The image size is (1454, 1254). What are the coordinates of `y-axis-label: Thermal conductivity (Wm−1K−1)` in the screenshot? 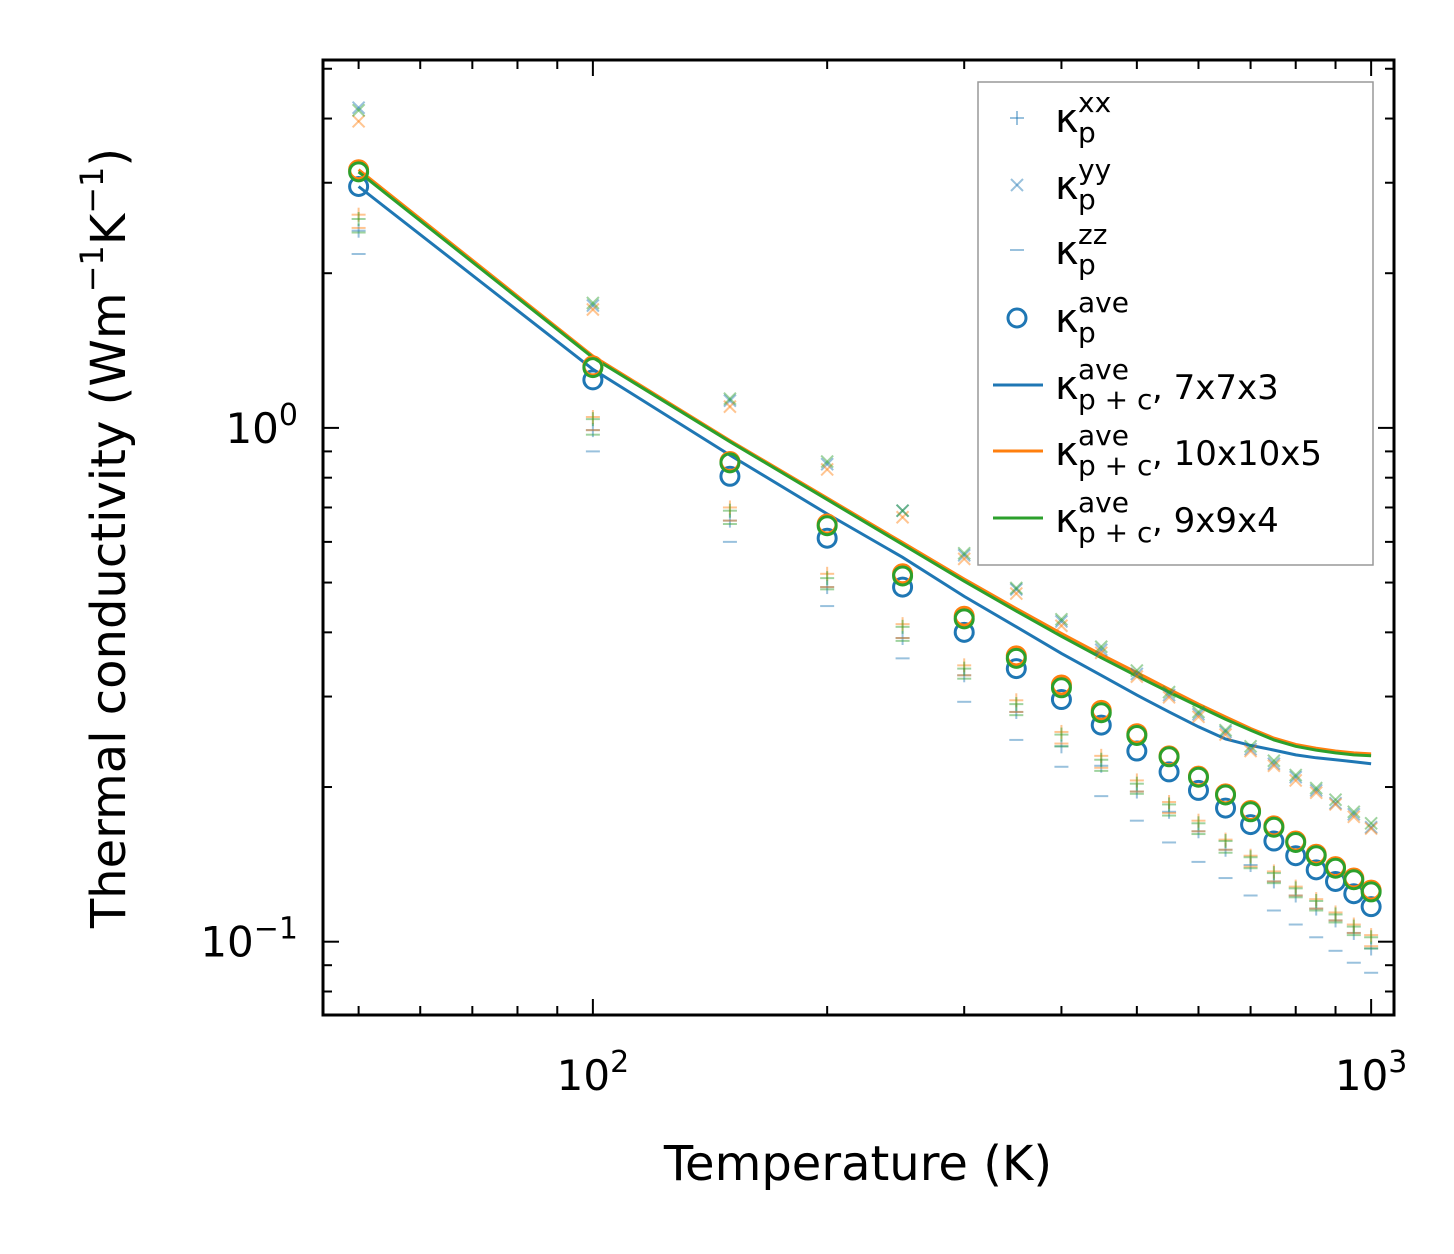 It's located at (105, 538).